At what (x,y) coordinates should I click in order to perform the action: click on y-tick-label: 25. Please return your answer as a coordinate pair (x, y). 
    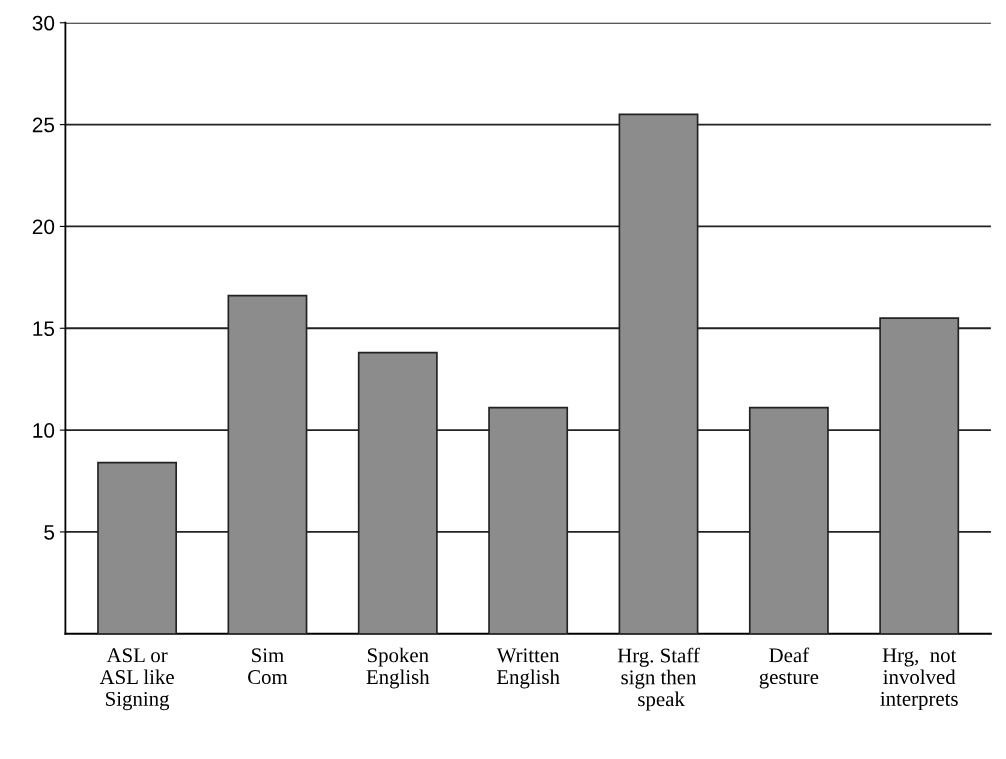
    Looking at the image, I should click on (43, 125).